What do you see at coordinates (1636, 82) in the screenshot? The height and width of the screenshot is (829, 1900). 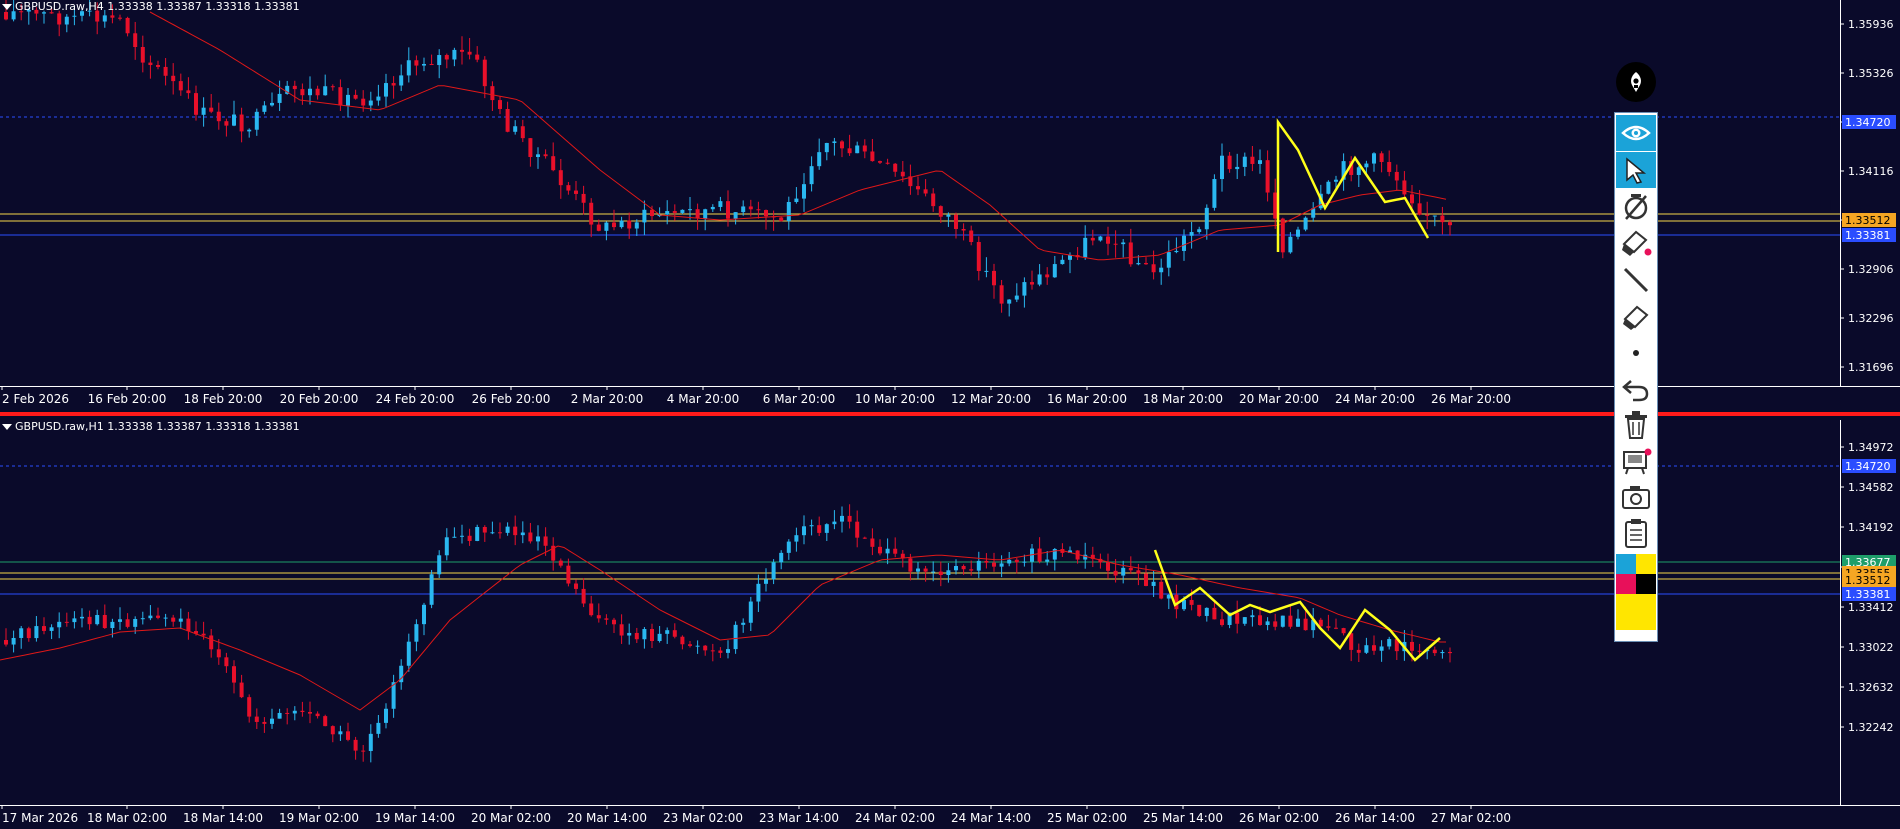 I see `pen-nib-icon` at bounding box center [1636, 82].